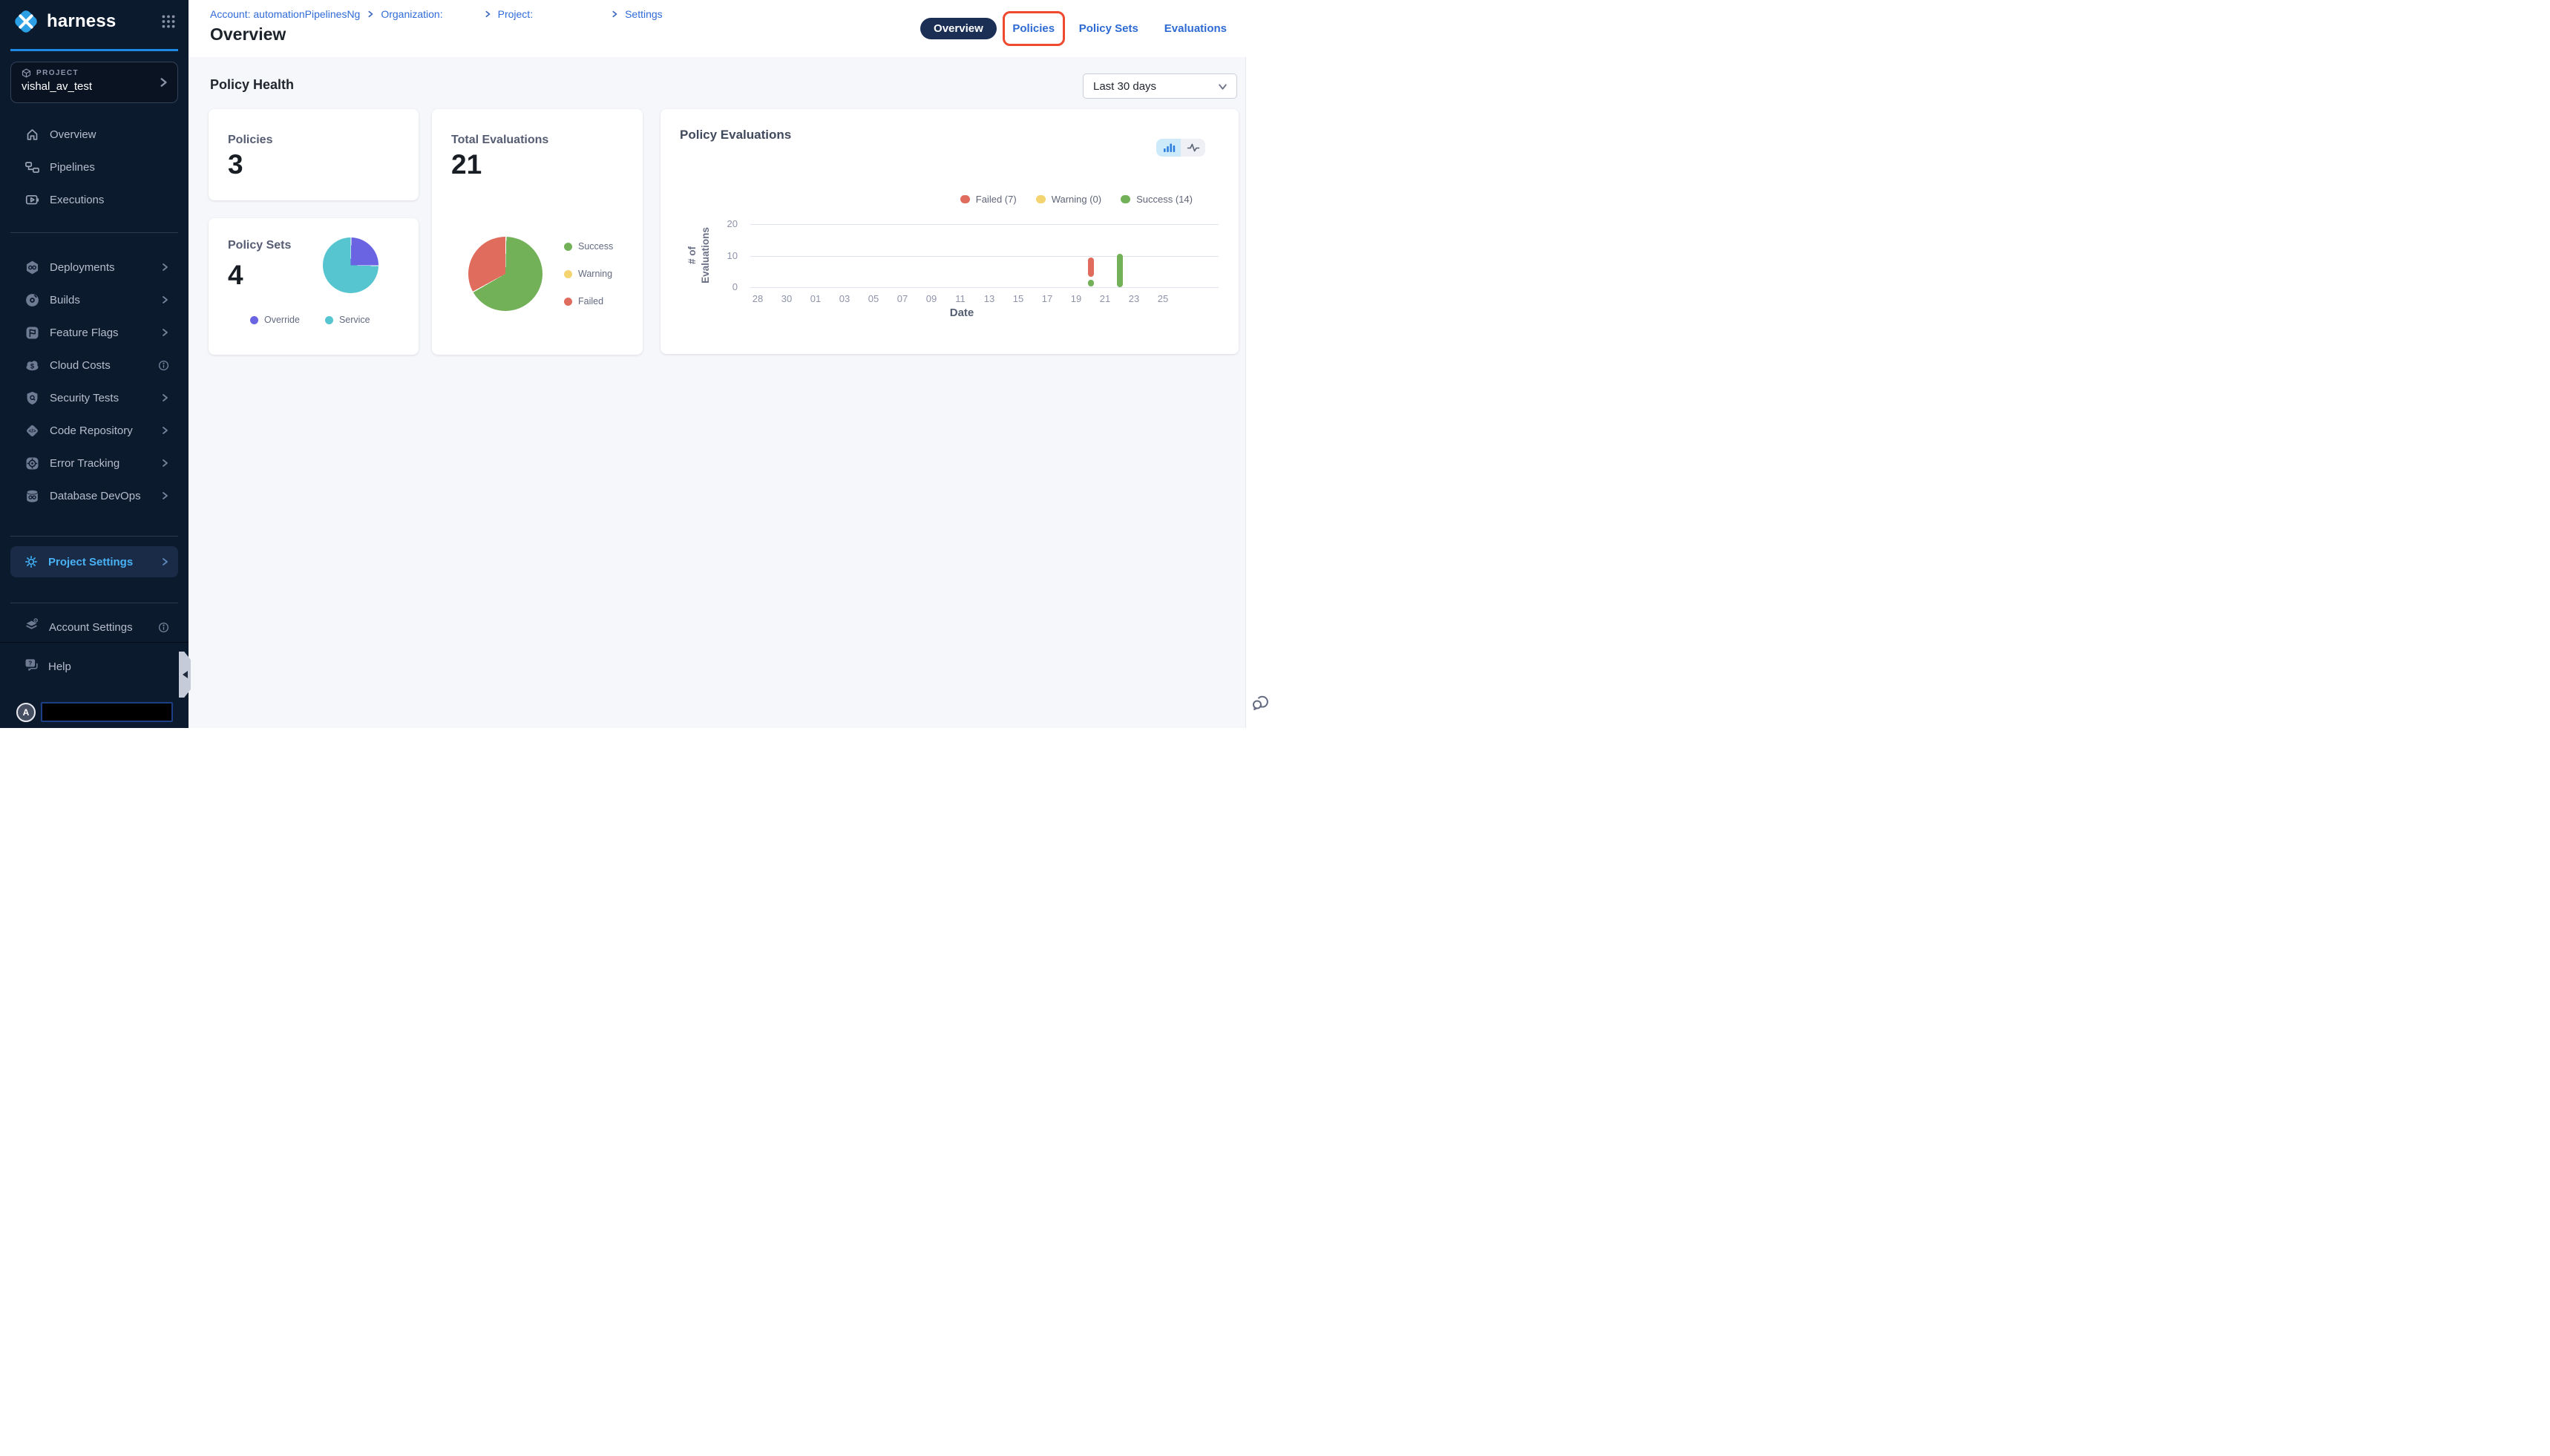 This screenshot has height=1456, width=2550. I want to click on chevron-left-icon, so click(185, 675).